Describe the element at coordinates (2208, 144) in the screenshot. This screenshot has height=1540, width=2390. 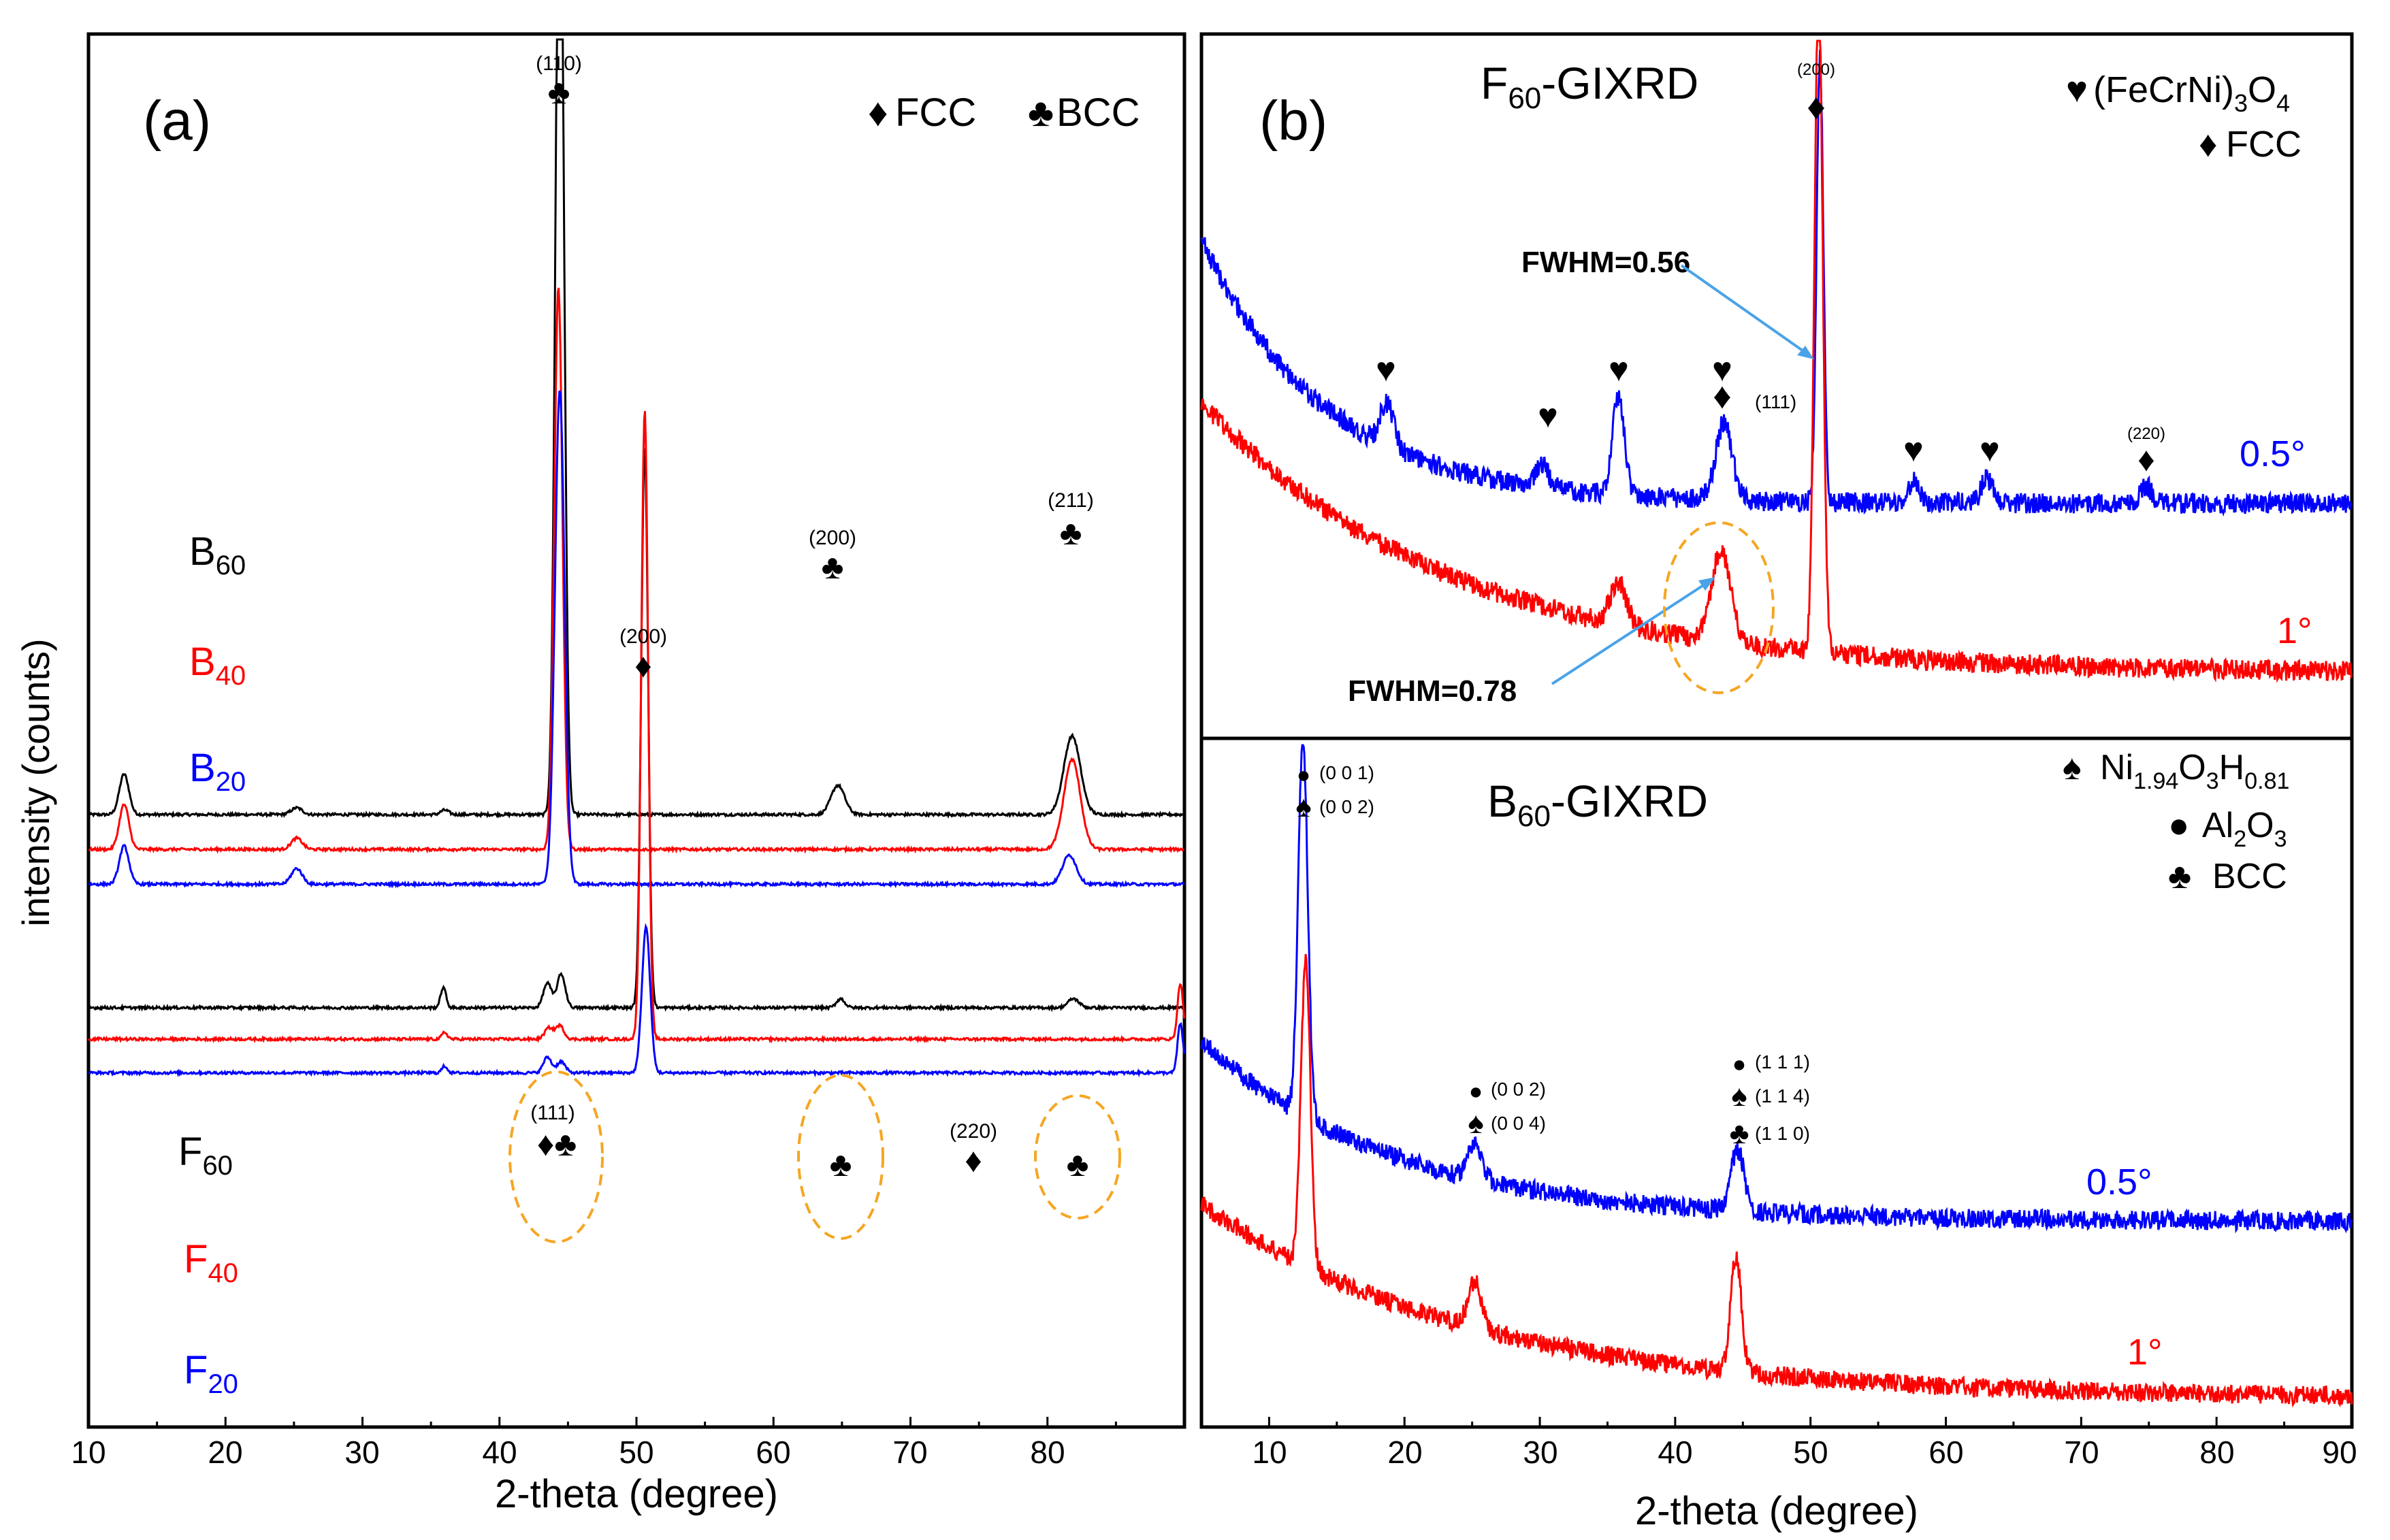
I see `panel-b-top-legend-fcc-symbol: ♦` at that location.